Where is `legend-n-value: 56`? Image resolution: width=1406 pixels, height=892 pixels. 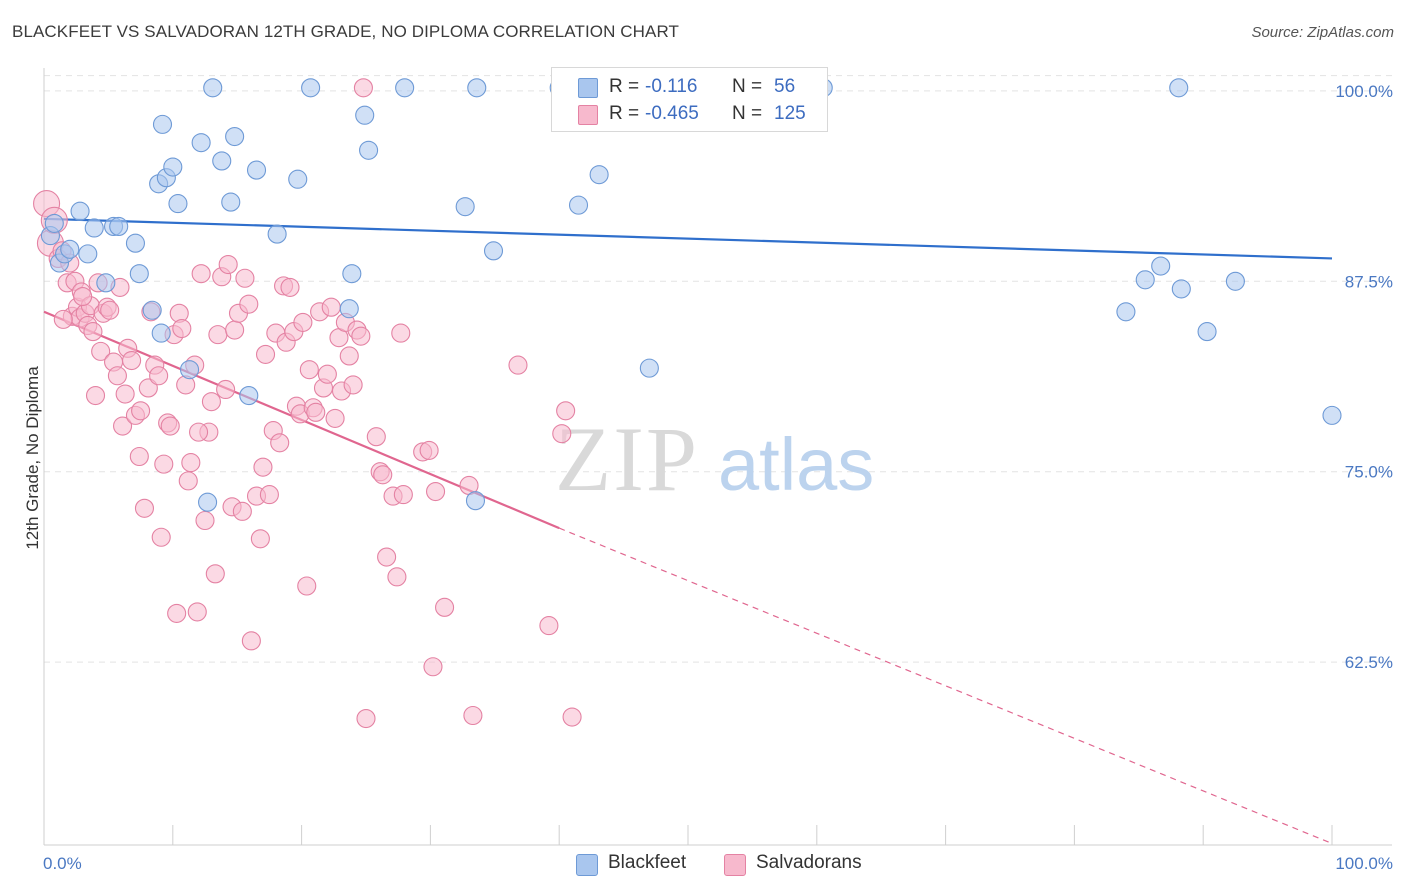 legend-n-value: 56 is located at coordinates (785, 86).